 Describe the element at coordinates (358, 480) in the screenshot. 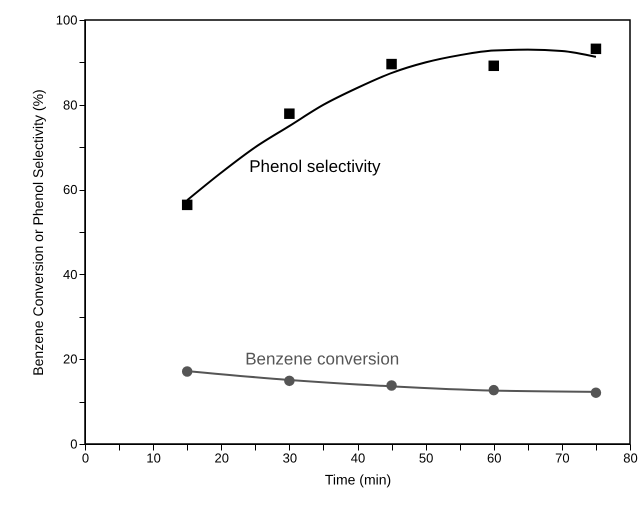

I see `x-axis-title: Time (min)` at that location.